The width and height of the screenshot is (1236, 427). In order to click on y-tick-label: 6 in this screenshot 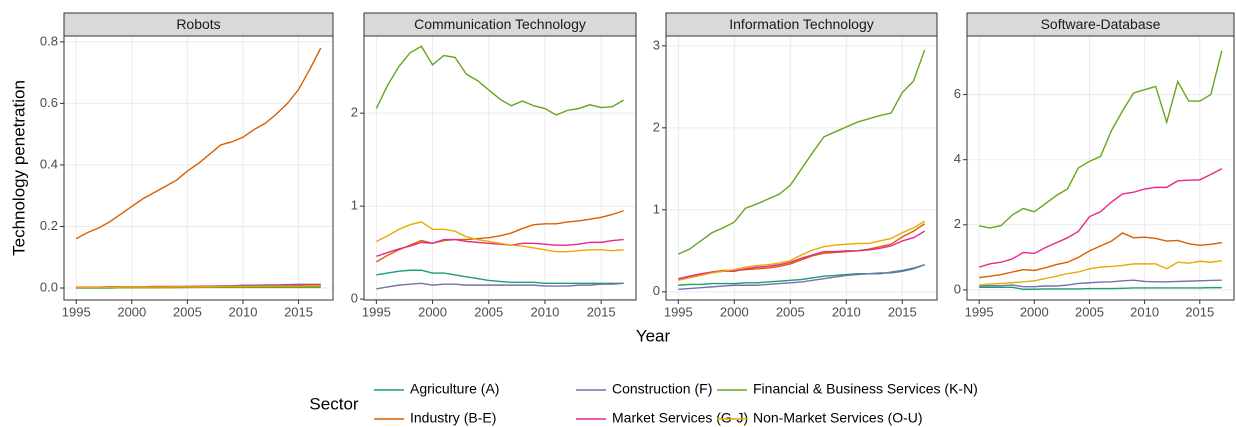, I will do `click(957, 93)`.